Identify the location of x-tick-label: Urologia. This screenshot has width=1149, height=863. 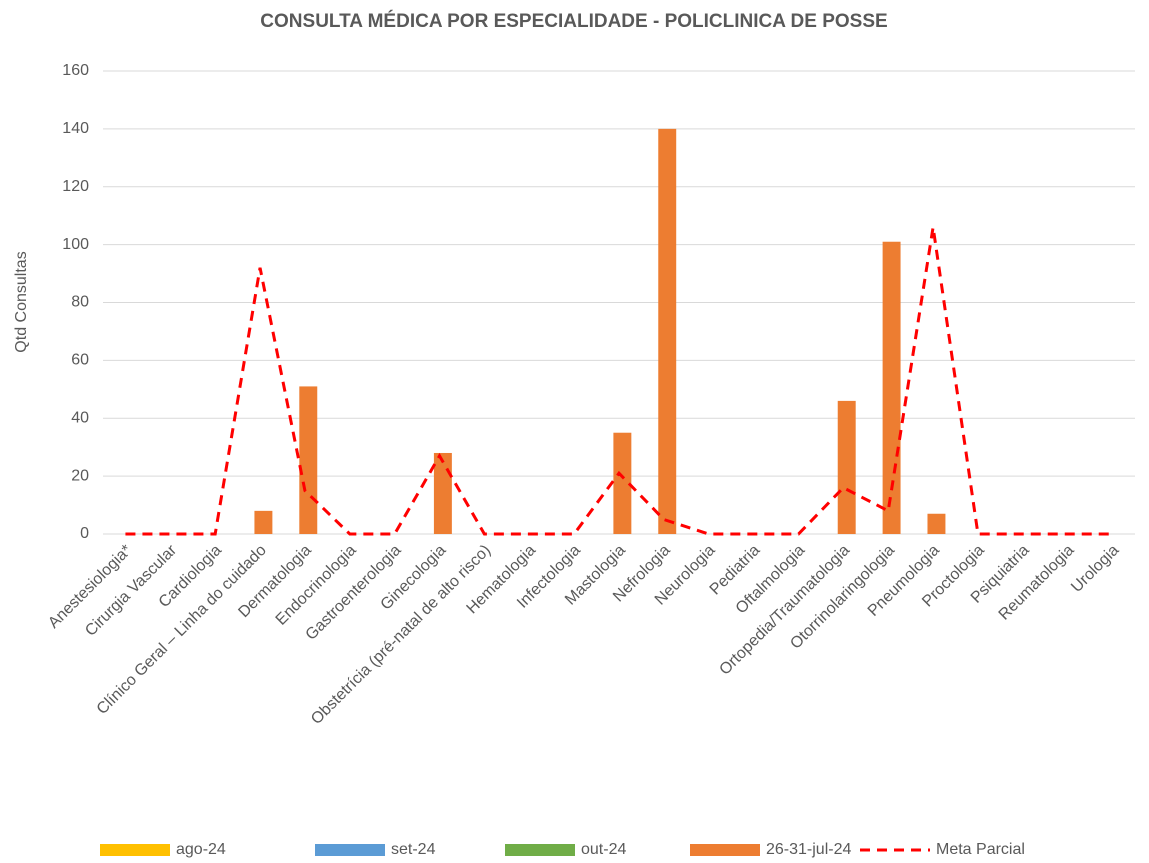
(1095, 569).